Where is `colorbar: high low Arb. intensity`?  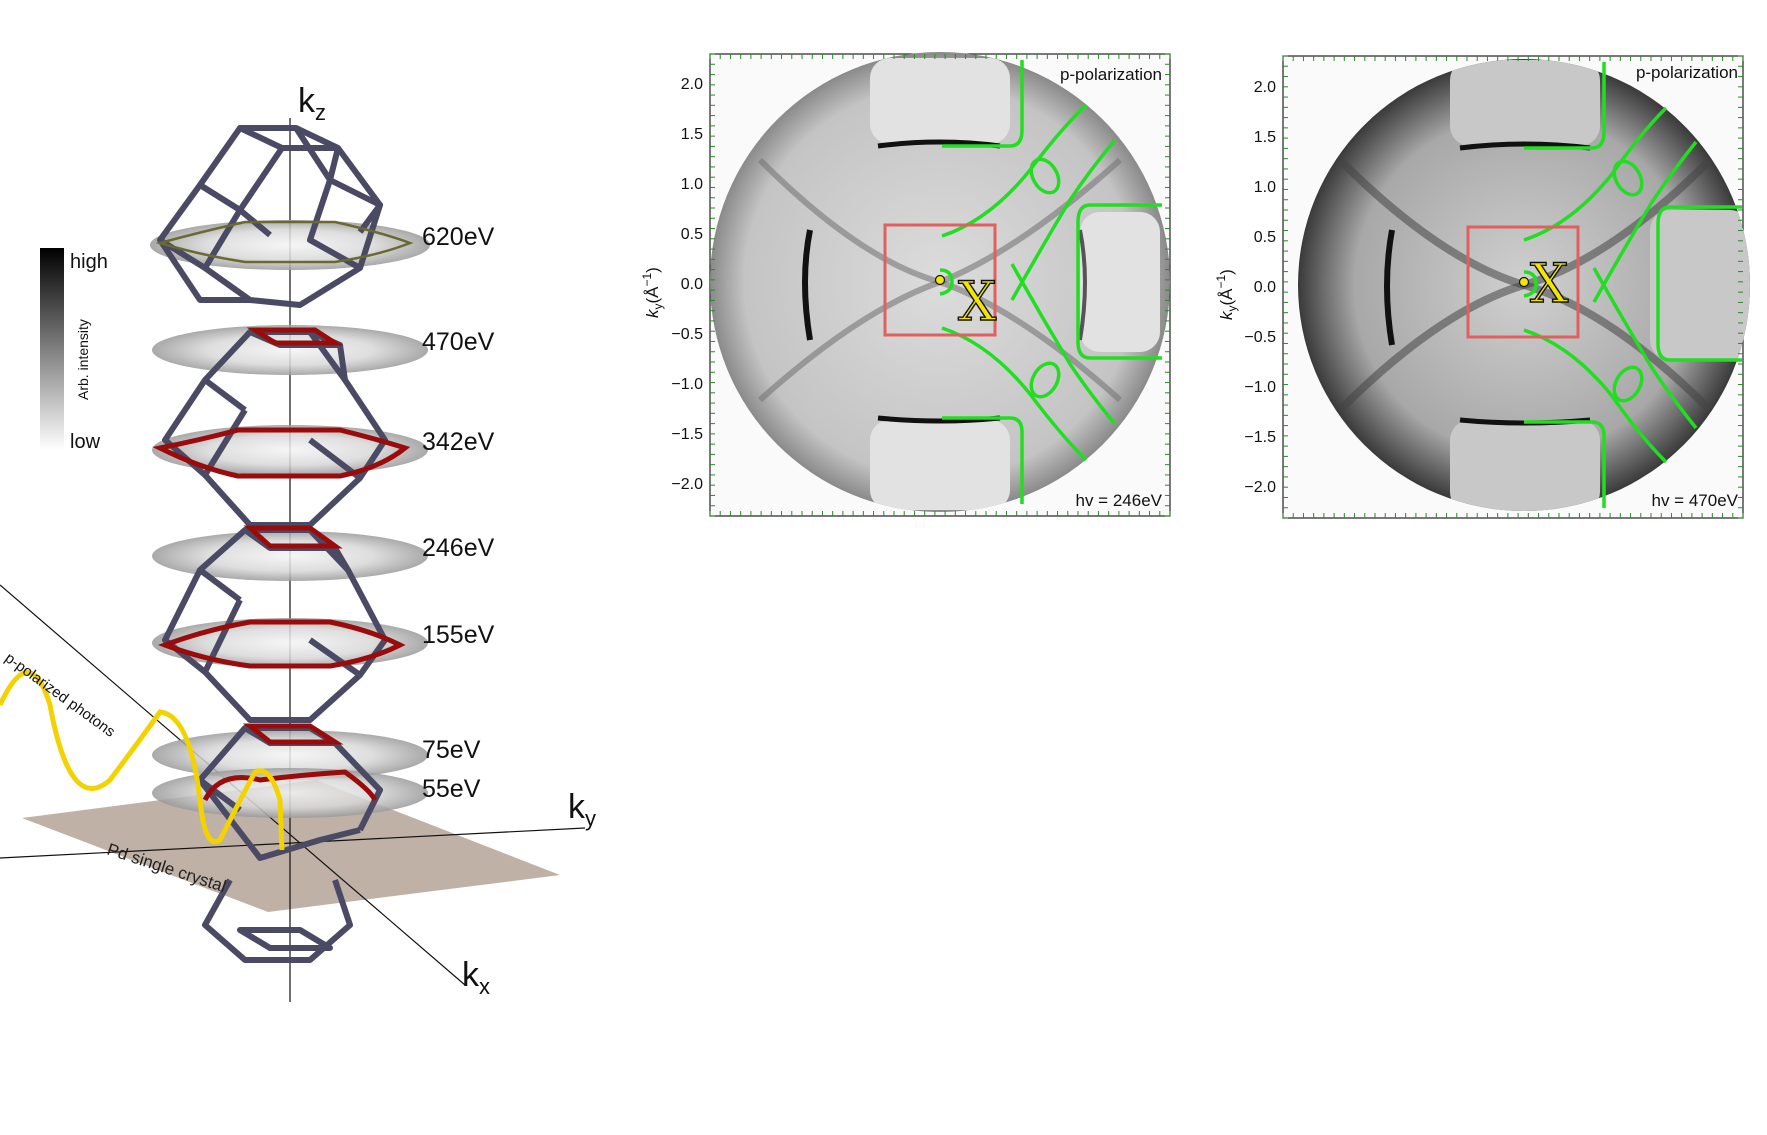 colorbar: high low Arb. intensity is located at coordinates (74, 350).